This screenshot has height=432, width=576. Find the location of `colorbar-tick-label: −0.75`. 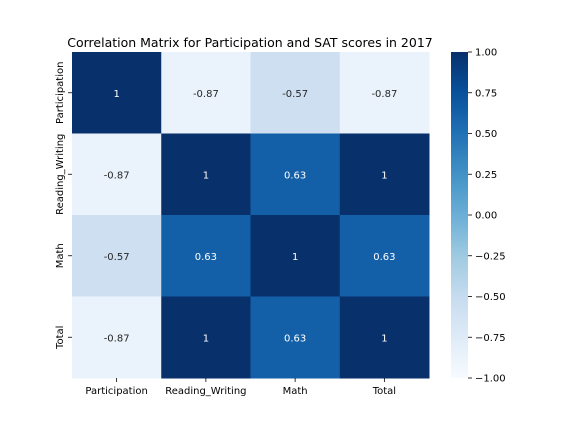

colorbar-tick-label: −0.75 is located at coordinates (490, 338).